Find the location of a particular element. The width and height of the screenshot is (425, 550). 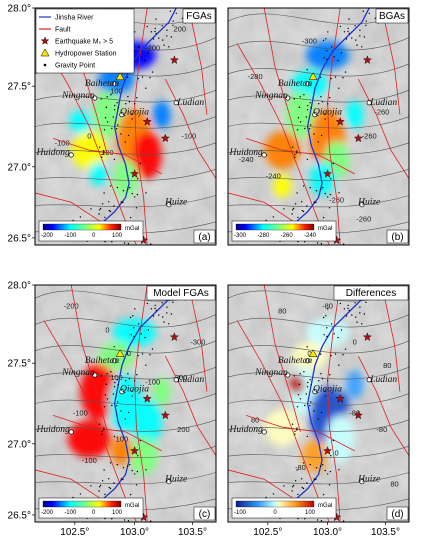

place-baihetan: Baihetan is located at coordinates (102, 84).